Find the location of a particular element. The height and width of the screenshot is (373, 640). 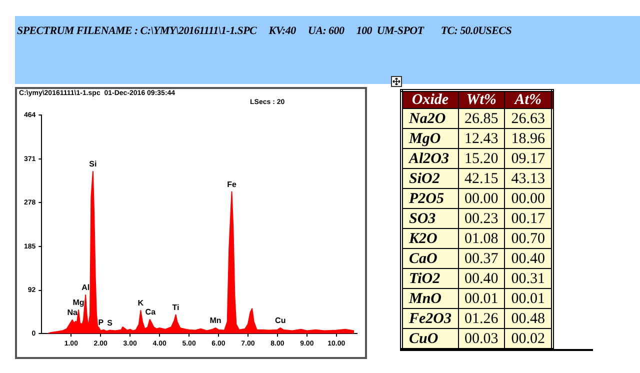

data-label: 26.85 is located at coordinates (481, 118).